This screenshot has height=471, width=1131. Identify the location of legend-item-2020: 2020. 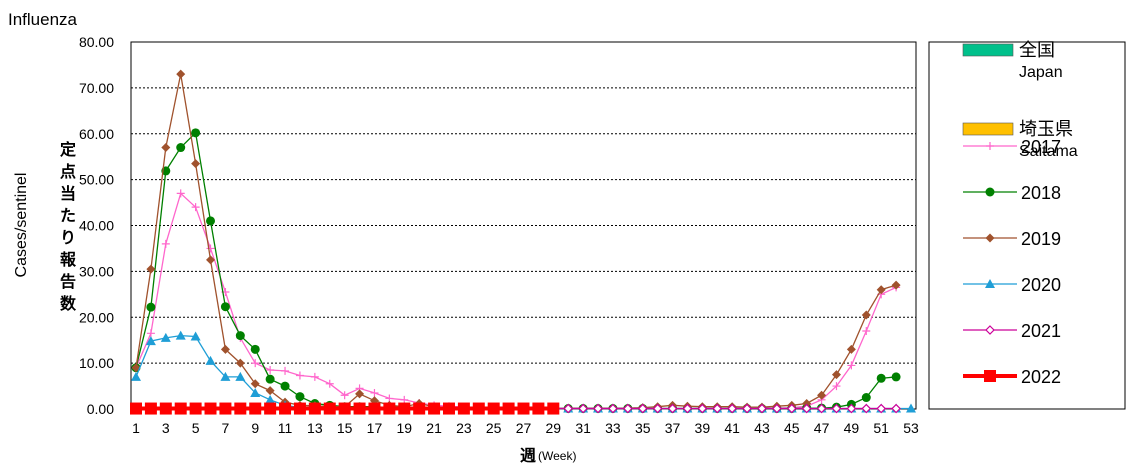
(1012, 285).